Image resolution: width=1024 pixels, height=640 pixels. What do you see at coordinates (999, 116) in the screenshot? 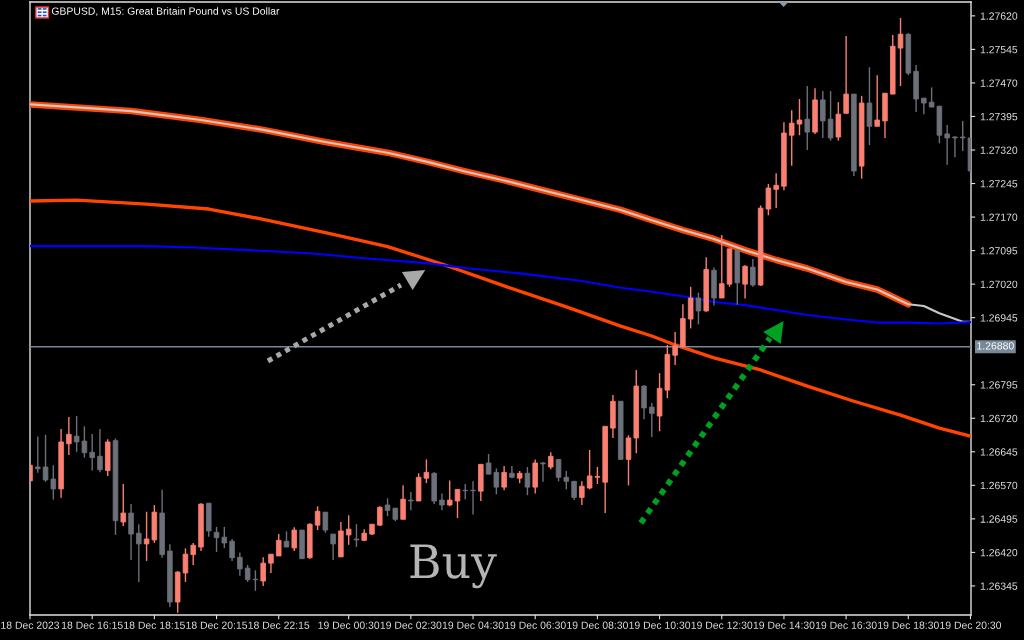
I see `y-tick-label: 1.27395` at bounding box center [999, 116].